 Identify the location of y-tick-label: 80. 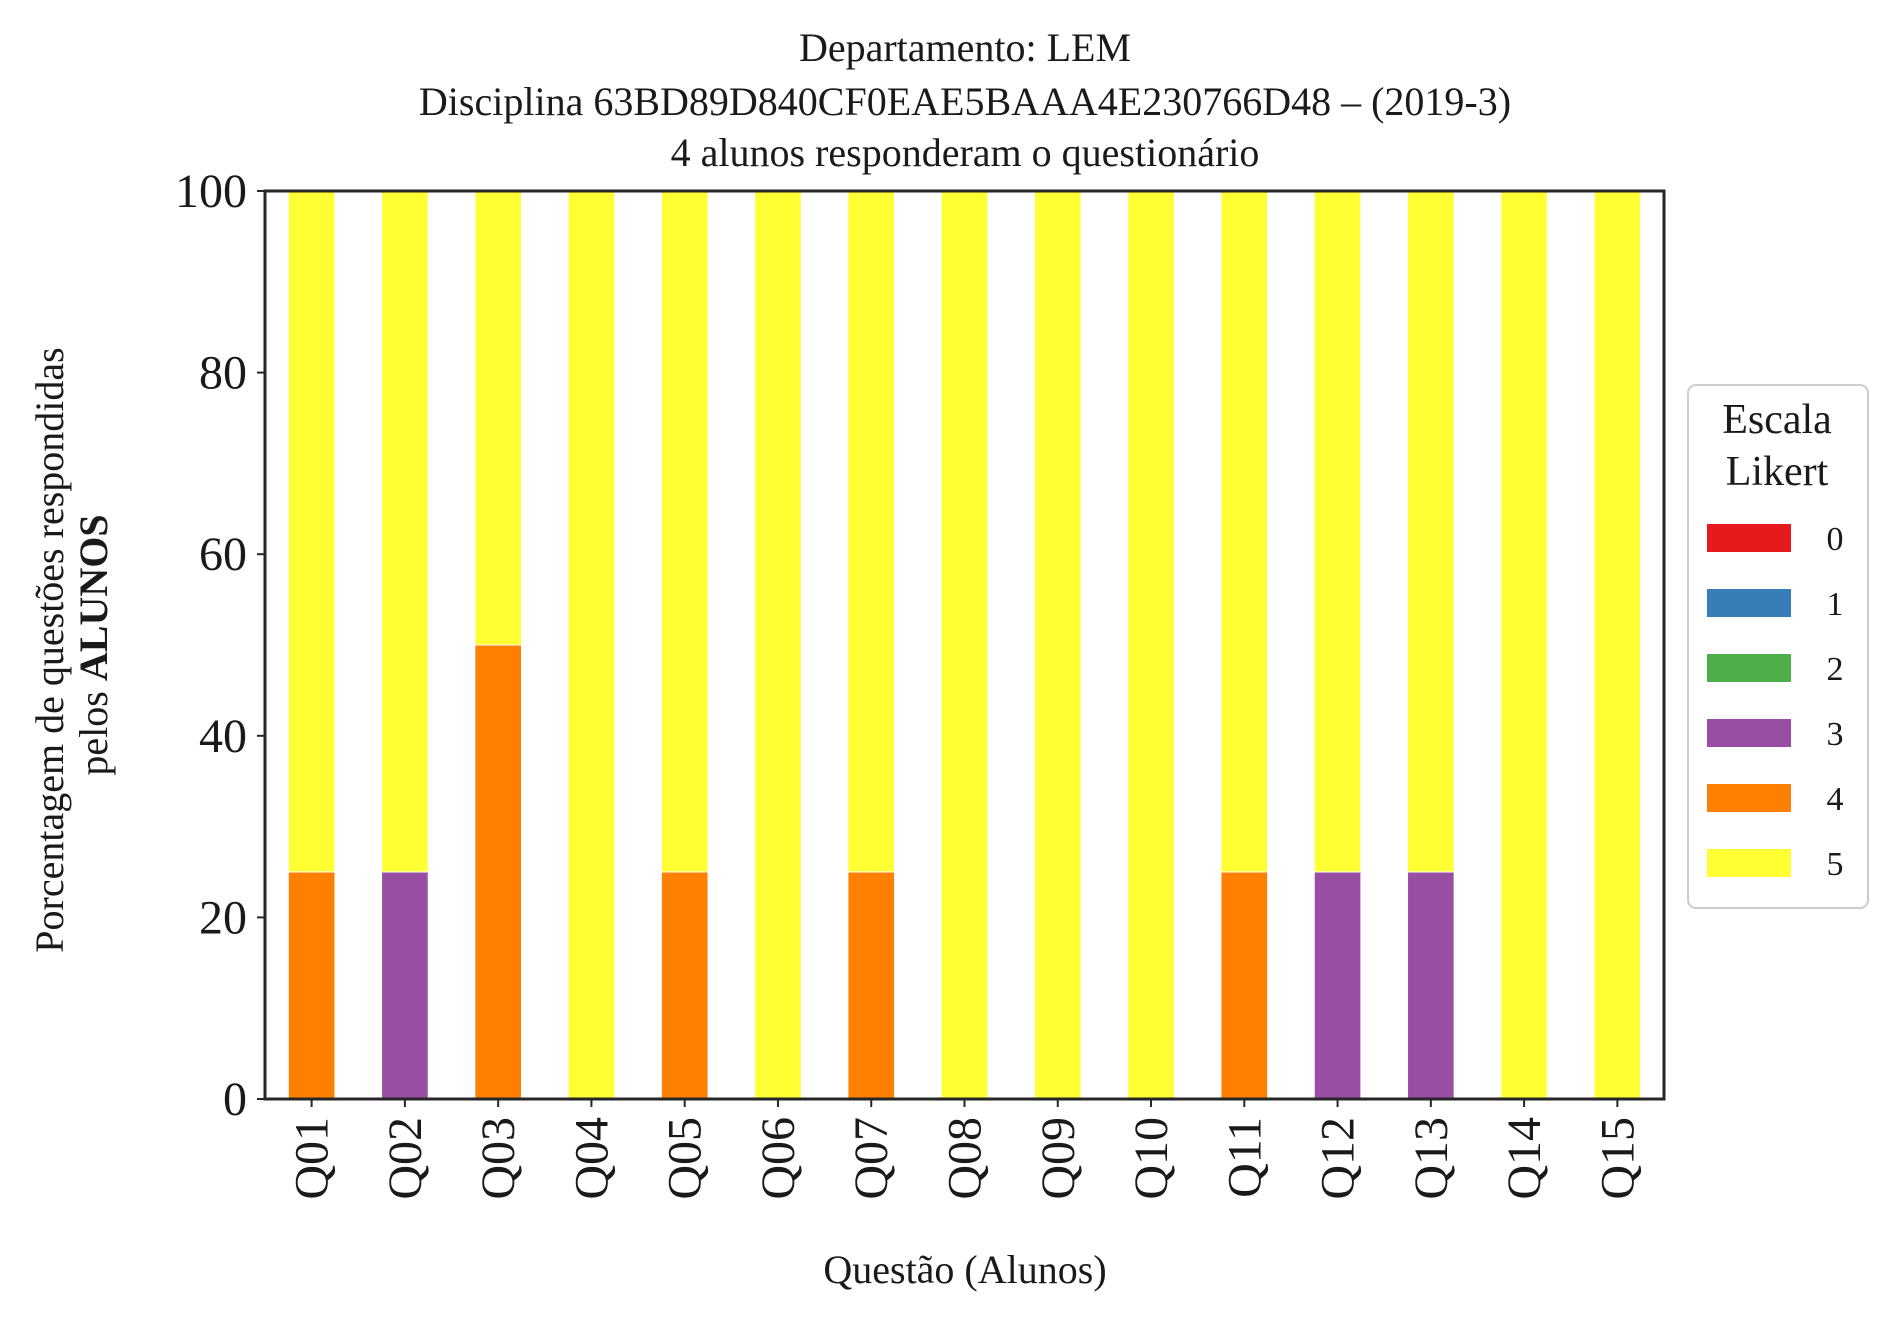
(223, 373).